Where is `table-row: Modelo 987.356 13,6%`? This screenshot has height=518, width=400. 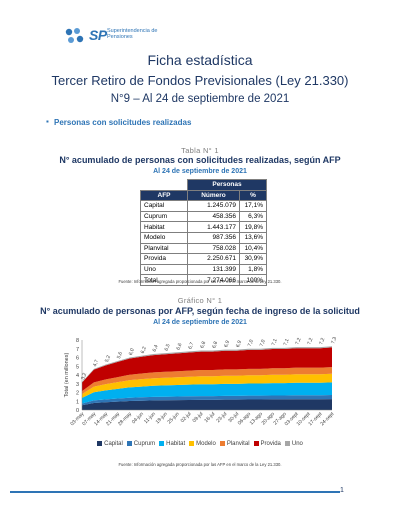 table-row: Modelo 987.356 13,6% is located at coordinates (203, 237).